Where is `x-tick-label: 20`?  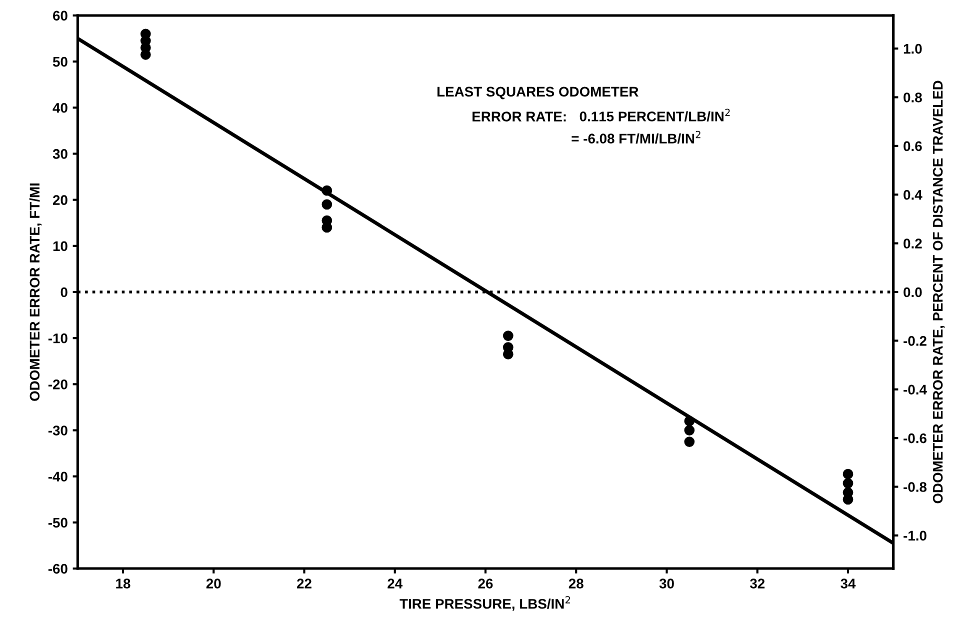
x-tick-label: 20 is located at coordinates (213, 583).